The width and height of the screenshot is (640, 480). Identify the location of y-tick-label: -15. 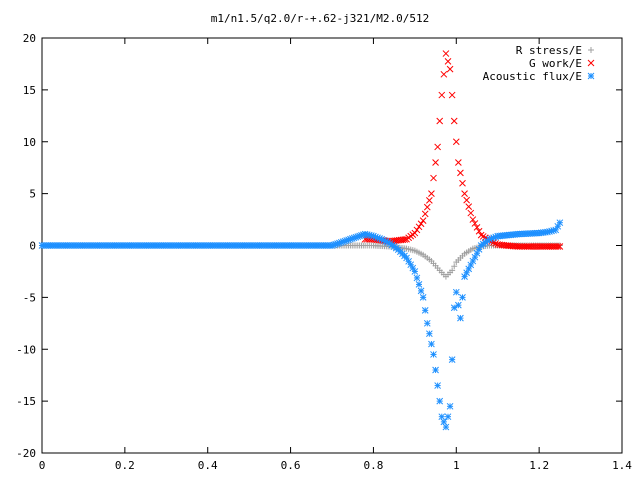
(26, 401).